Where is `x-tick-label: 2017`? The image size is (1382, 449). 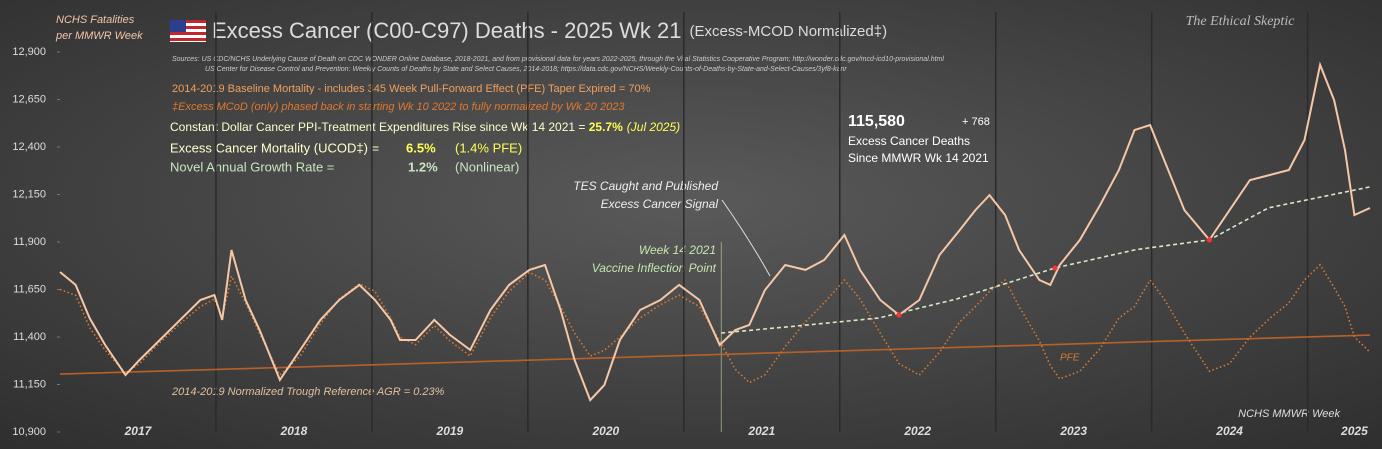
x-tick-label: 2017 is located at coordinates (138, 431).